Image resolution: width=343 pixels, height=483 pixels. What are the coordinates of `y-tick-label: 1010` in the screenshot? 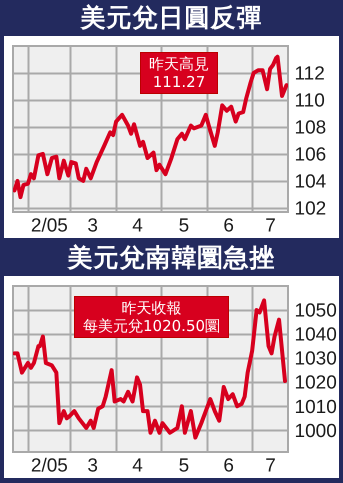 It's located at (315, 407).